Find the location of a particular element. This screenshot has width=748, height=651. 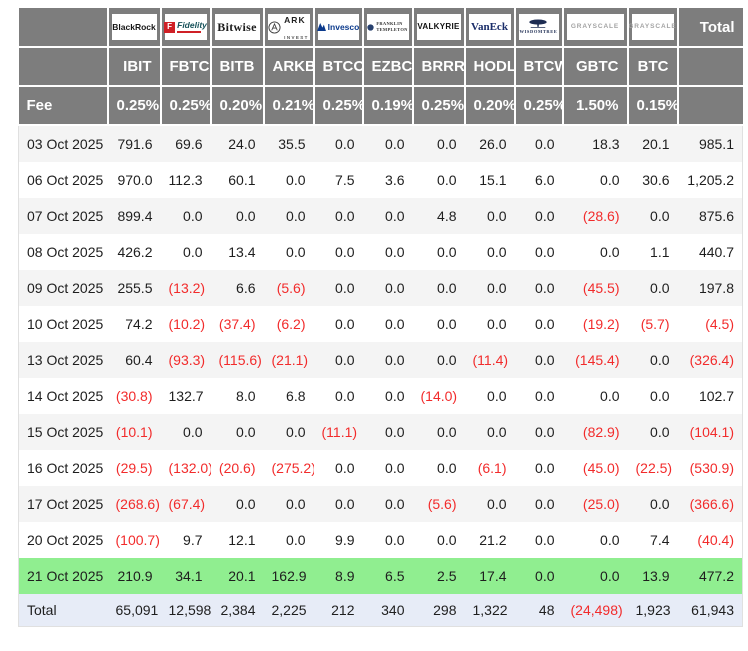

flow-cell: 6.5 is located at coordinates (395, 576).